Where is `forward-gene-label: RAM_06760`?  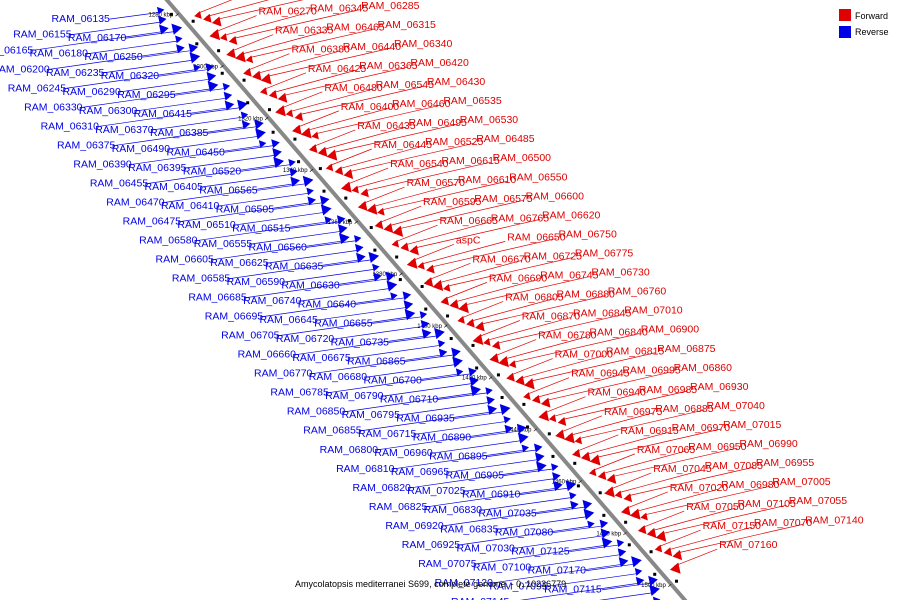
forward-gene-label: RAM_06760 is located at coordinates (637, 292).